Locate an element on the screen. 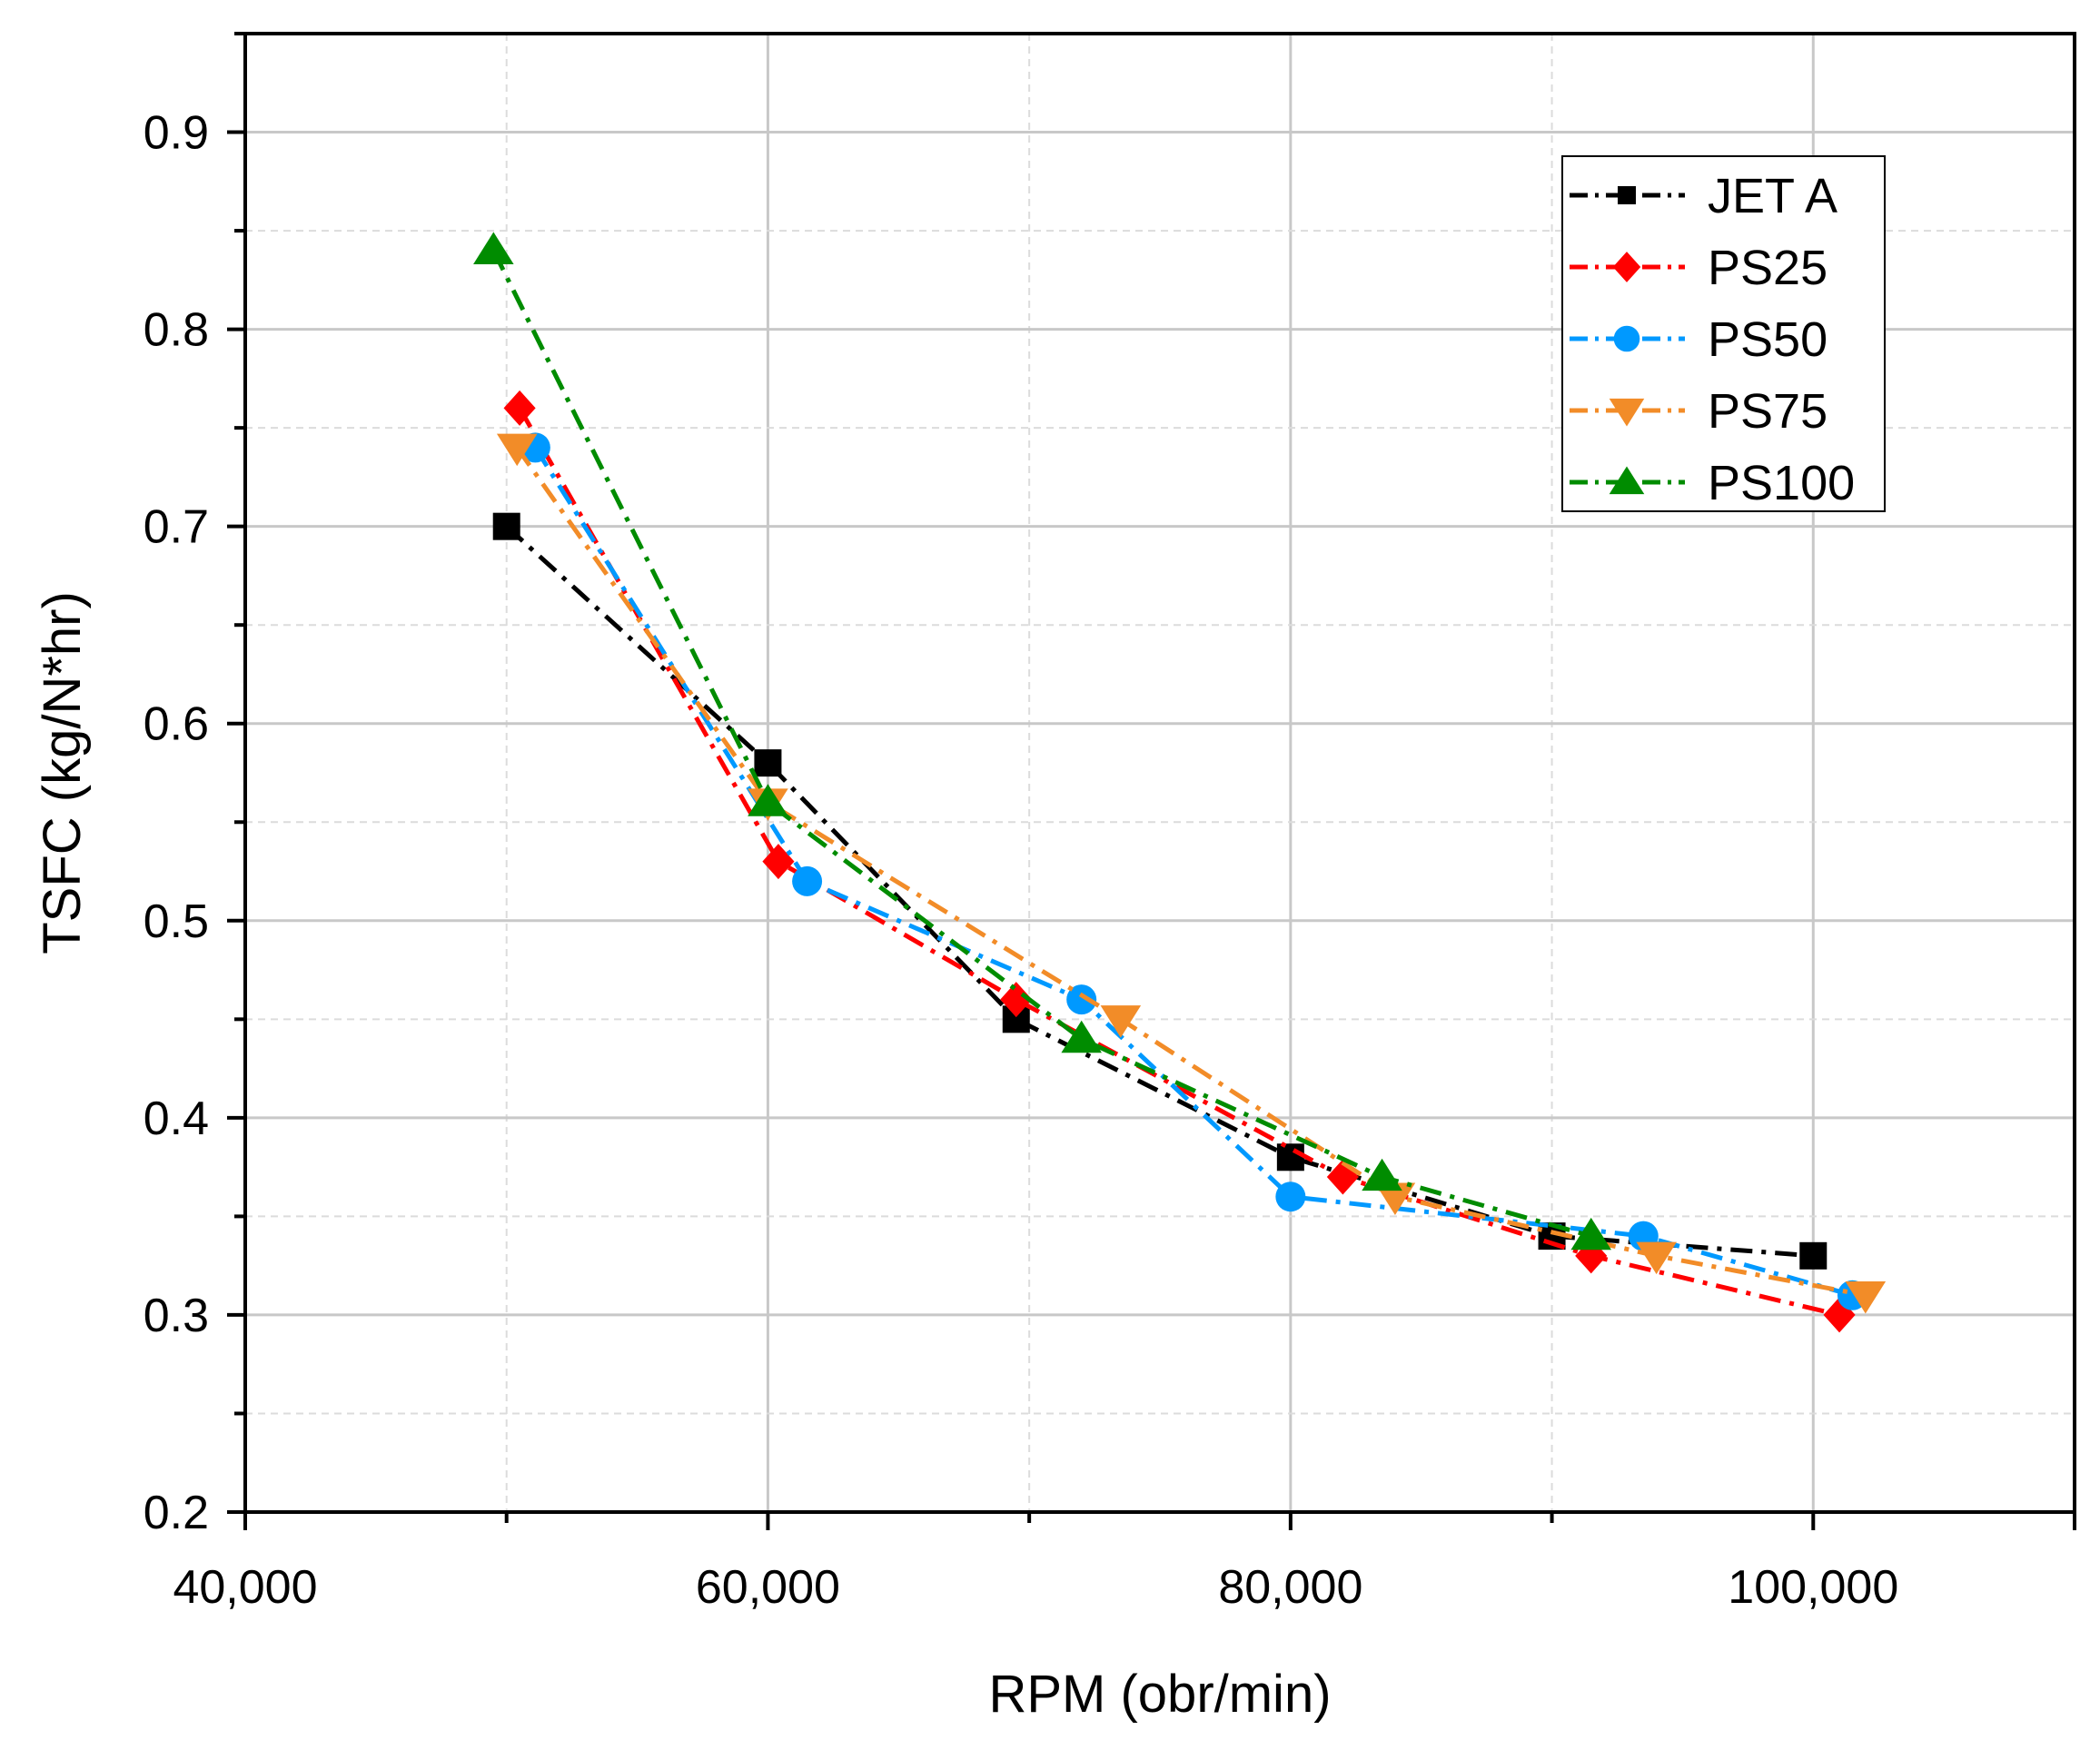 This screenshot has height=1740, width=2100. legend-item: PS25 is located at coordinates (1699, 268).